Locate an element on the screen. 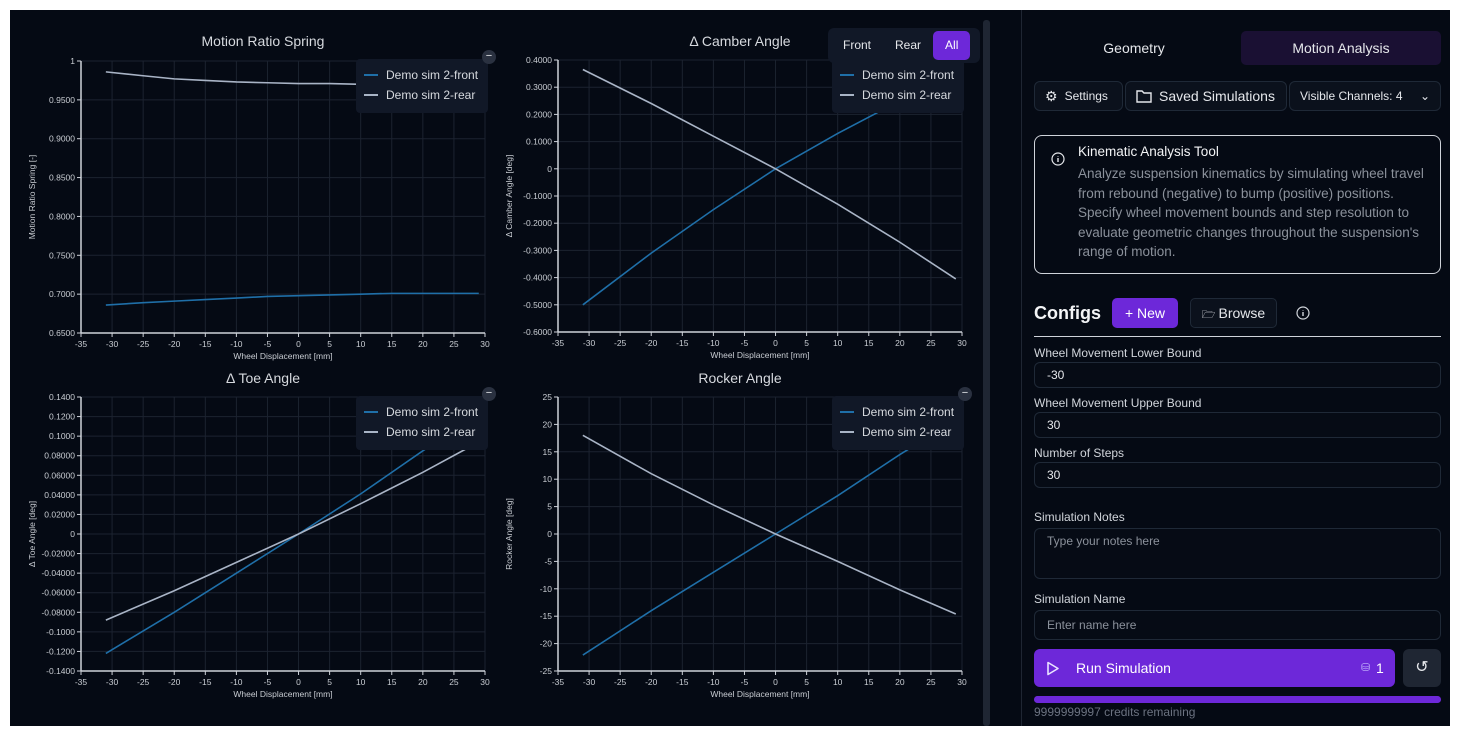 This screenshot has height=736, width=1460. y-tick-label: -5 is located at coordinates (548, 561).